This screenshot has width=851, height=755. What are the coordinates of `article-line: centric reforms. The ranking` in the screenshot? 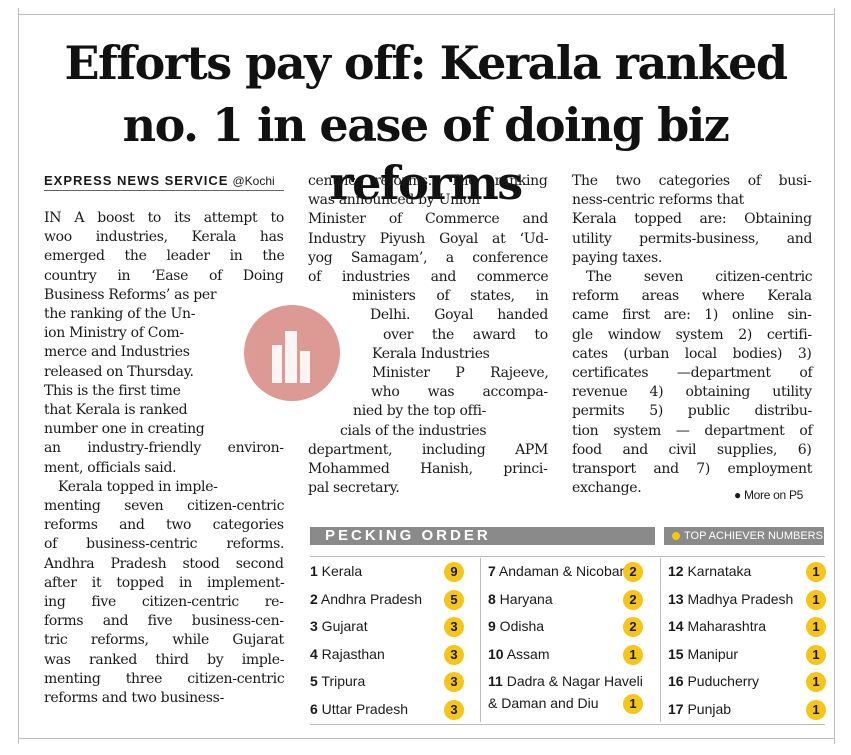 It's located at (428, 181).